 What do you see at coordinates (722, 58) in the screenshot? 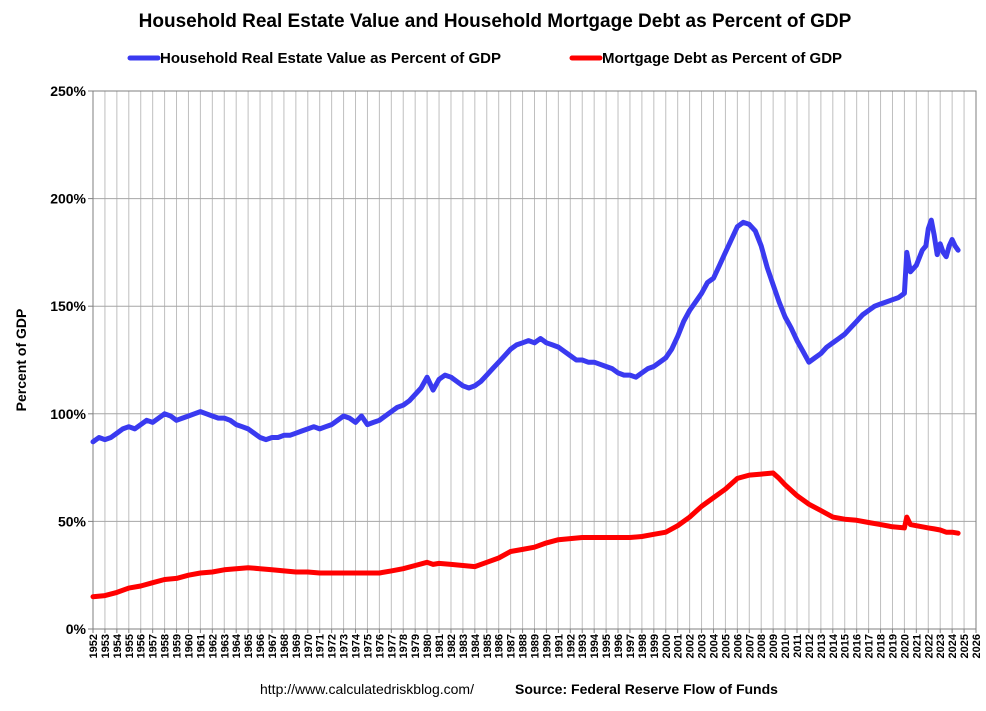
I see `legend-label-mortgage: Mortgage Debt as Percent of GDP` at bounding box center [722, 58].